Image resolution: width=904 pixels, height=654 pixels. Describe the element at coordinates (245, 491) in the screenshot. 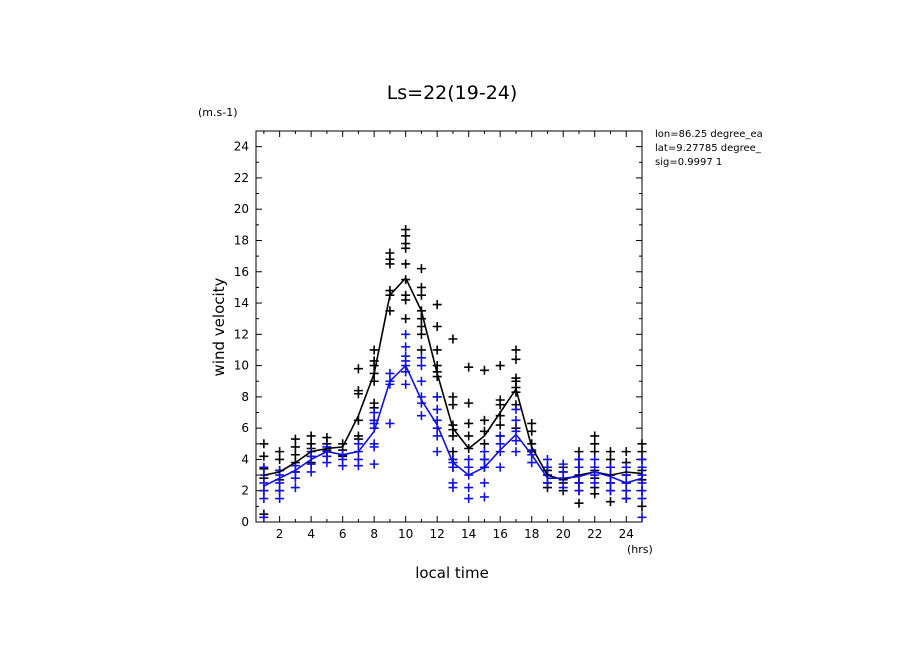

I see `y-tick-label: 2` at that location.